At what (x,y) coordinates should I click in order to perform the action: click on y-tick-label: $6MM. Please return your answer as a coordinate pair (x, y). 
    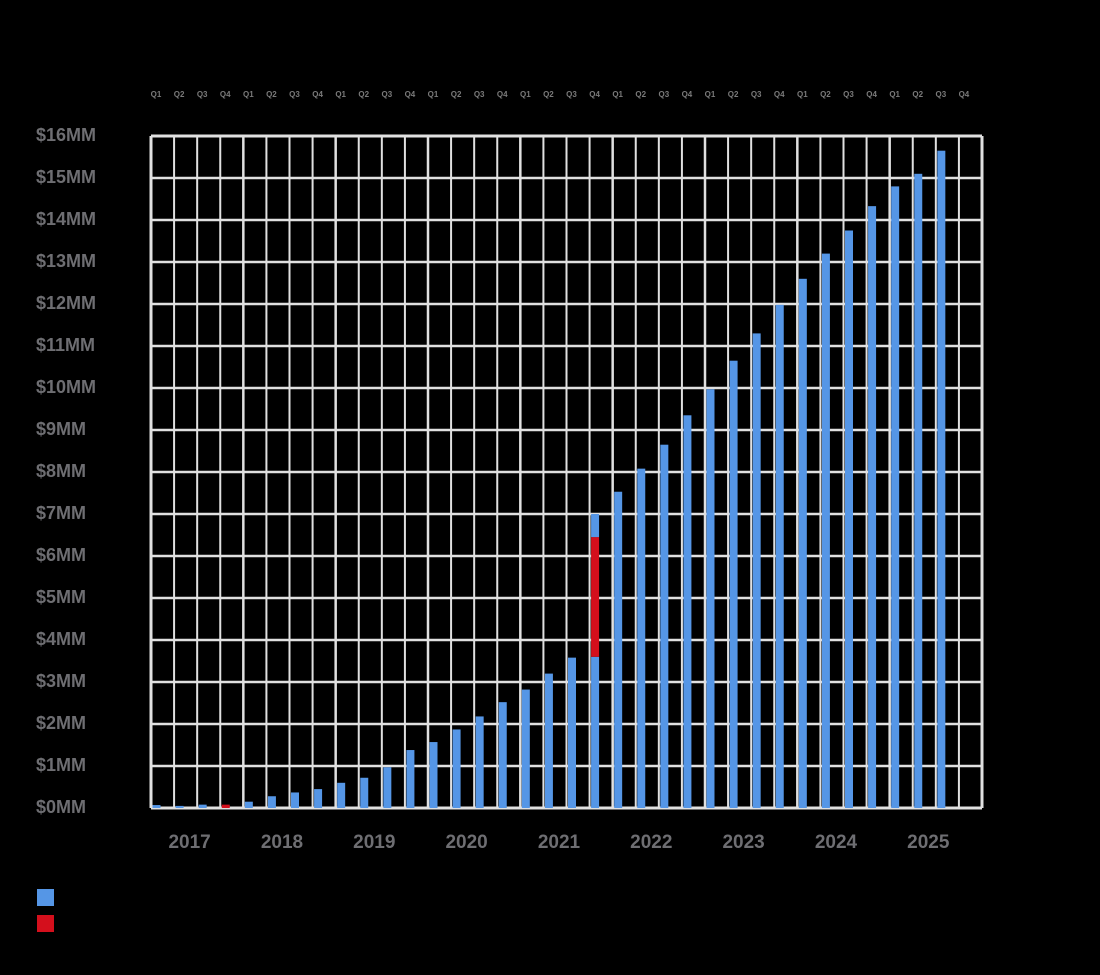
    Looking at the image, I should click on (61, 555).